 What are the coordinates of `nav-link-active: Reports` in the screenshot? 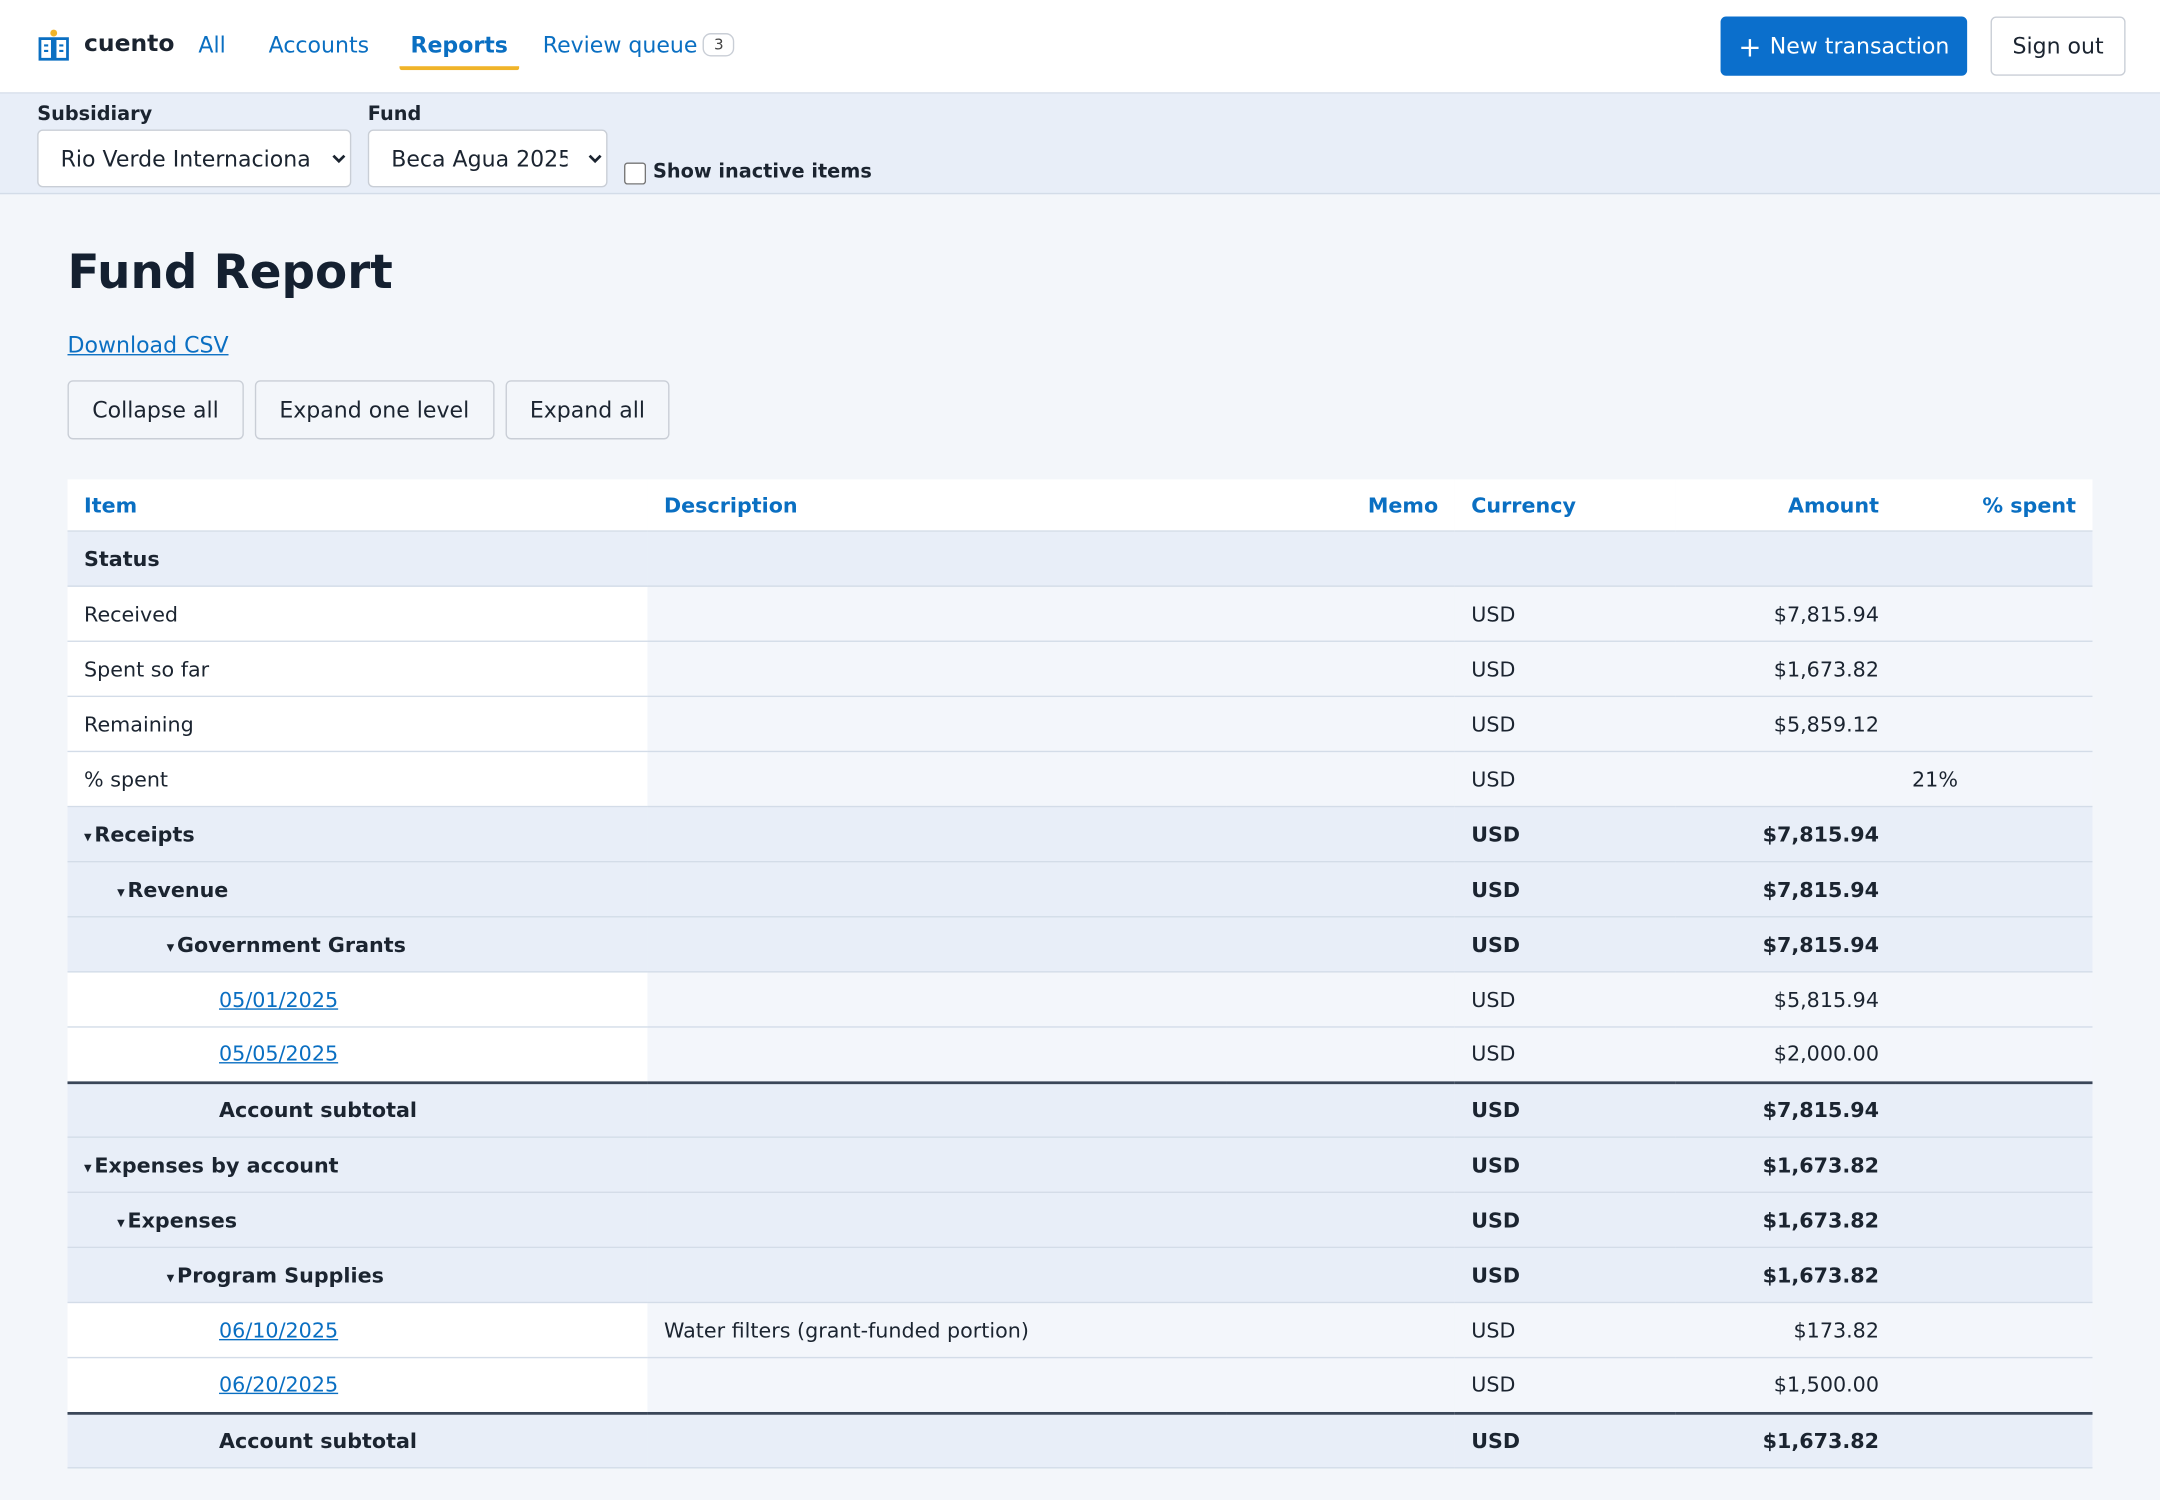 It's located at (459, 51).